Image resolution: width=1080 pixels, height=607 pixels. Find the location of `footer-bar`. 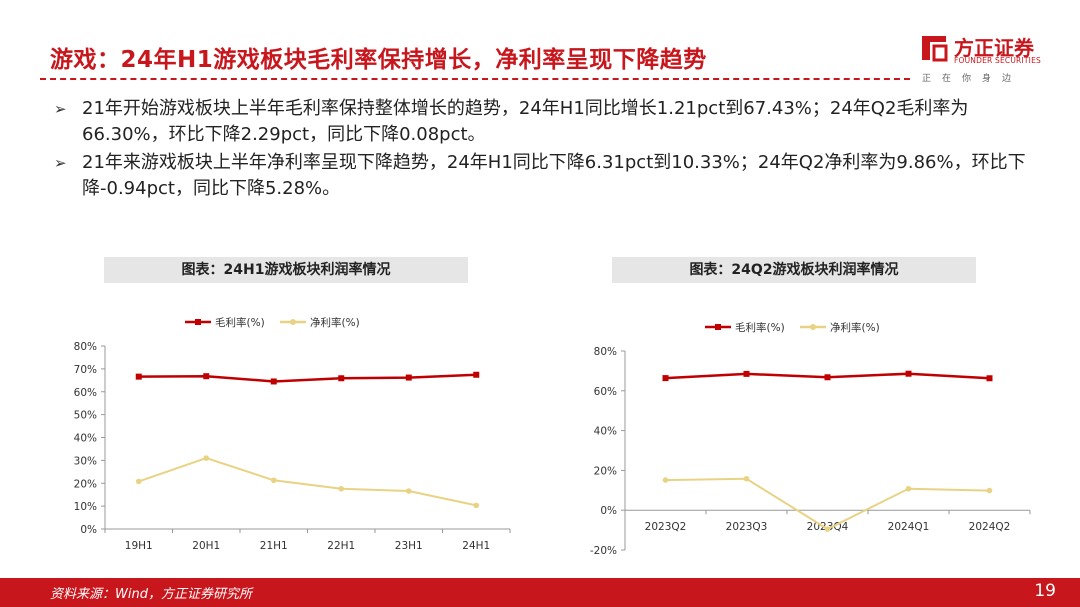

footer-bar is located at coordinates (540, 592).